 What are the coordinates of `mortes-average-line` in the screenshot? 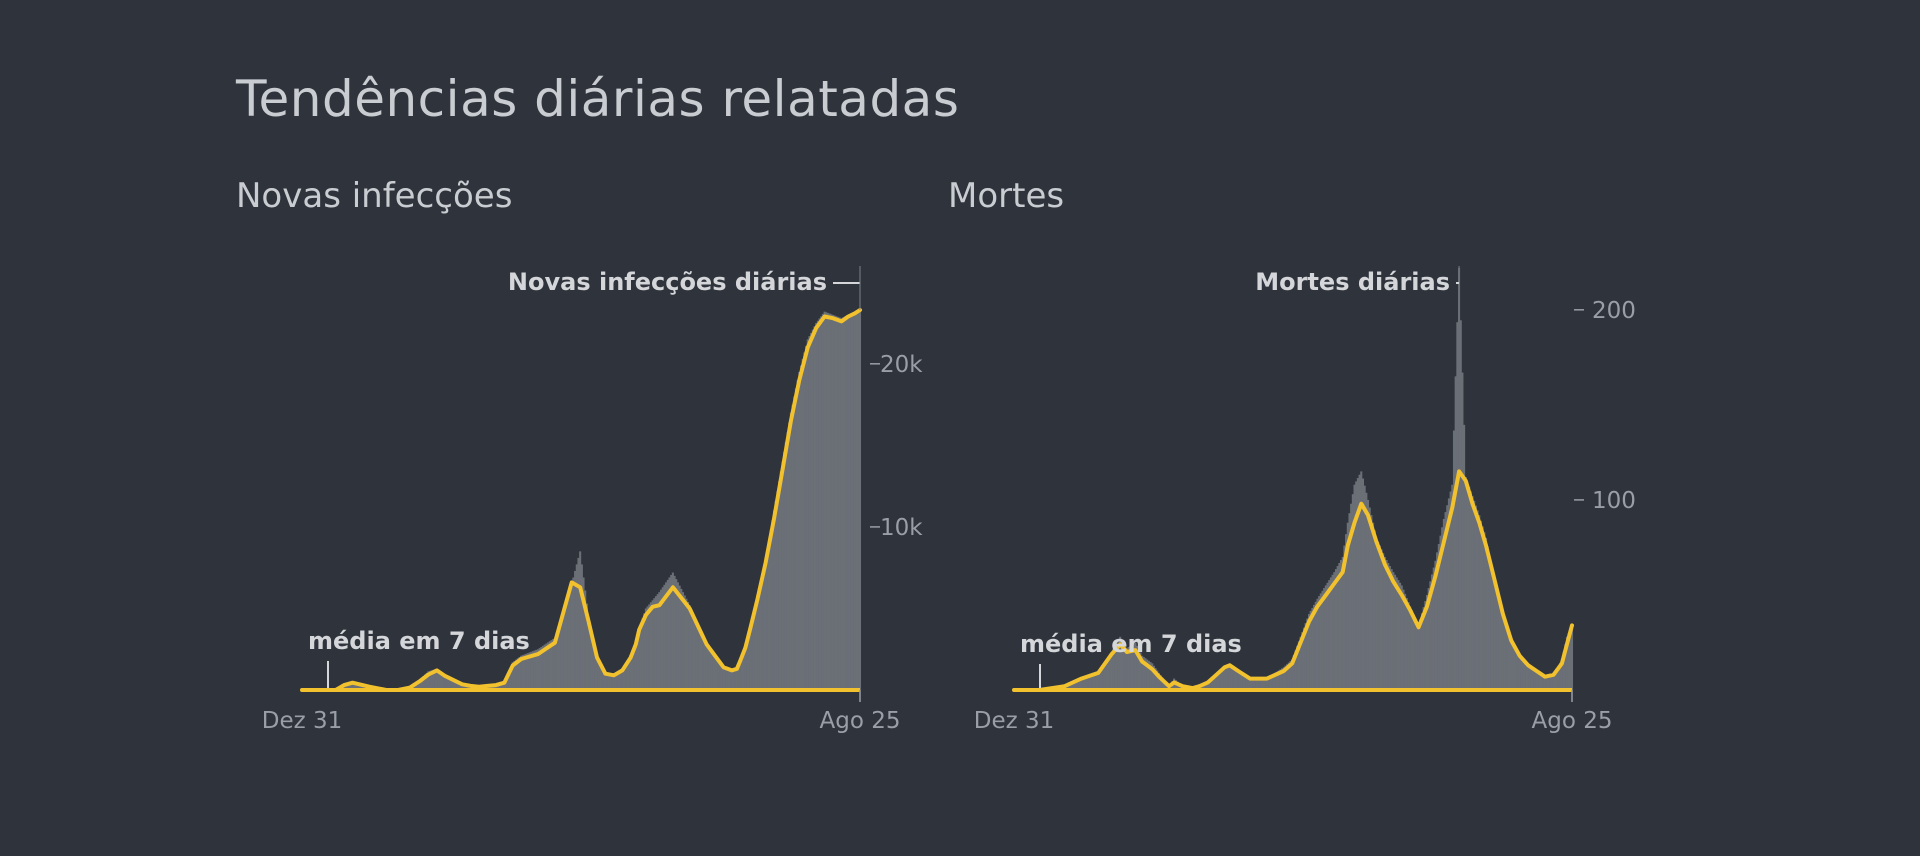 It's located at (1293, 580).